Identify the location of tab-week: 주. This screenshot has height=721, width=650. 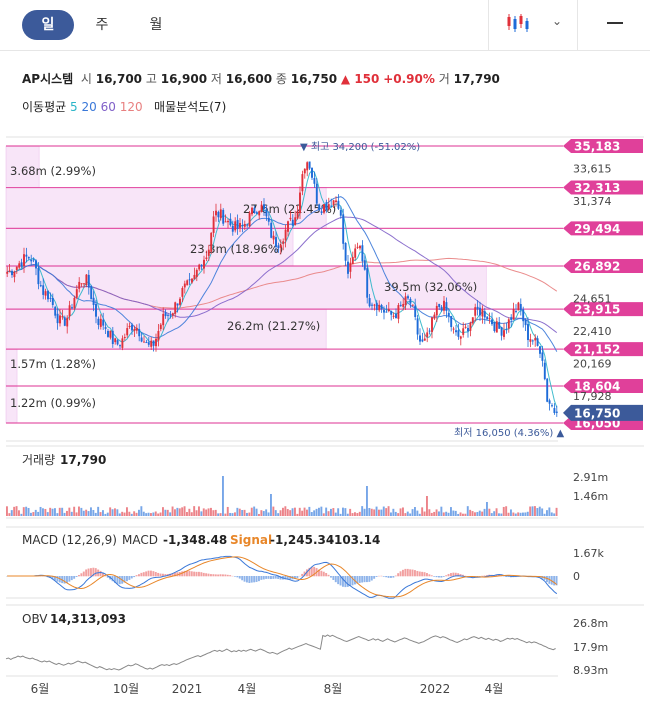
(102, 25).